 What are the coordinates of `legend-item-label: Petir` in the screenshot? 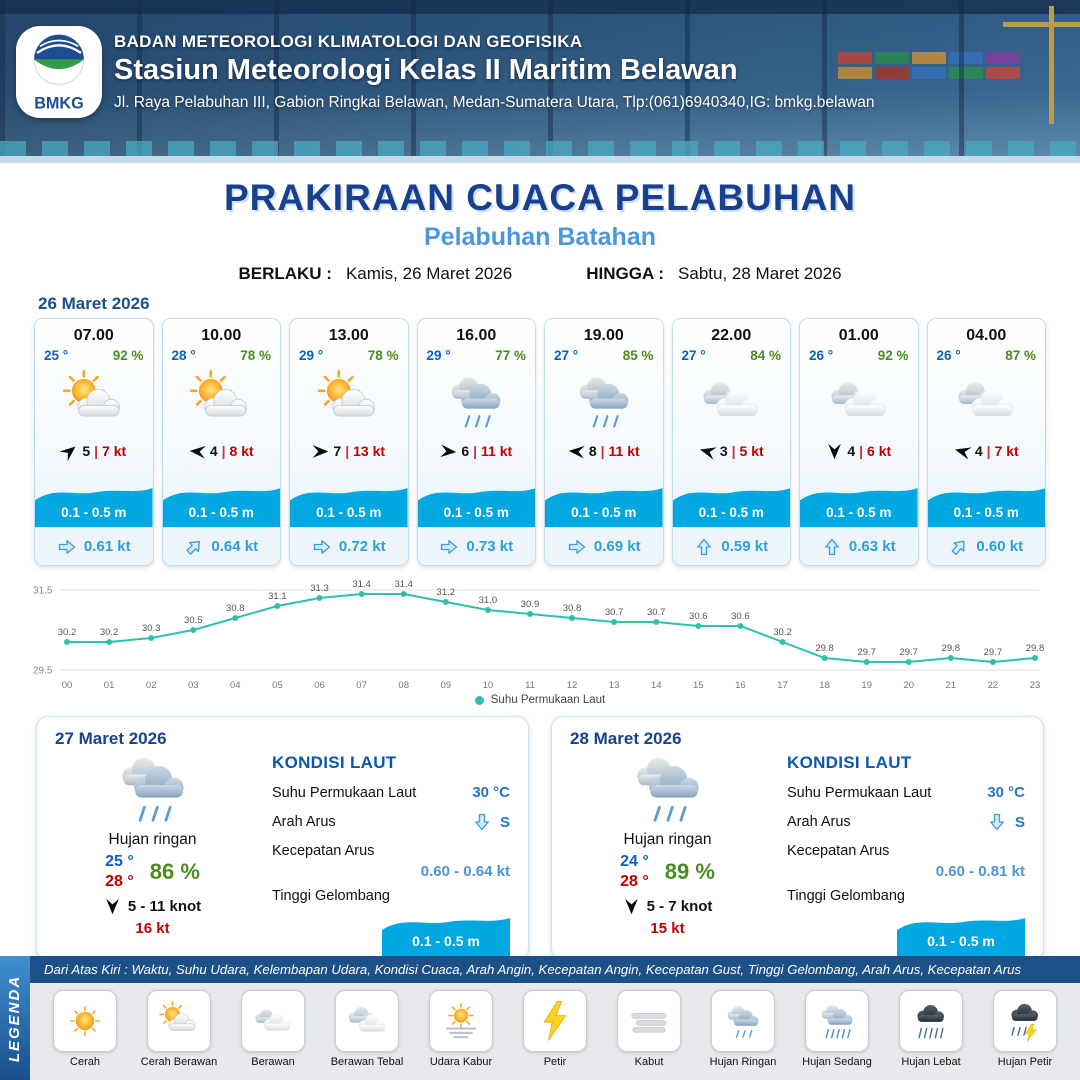 It's located at (555, 1062).